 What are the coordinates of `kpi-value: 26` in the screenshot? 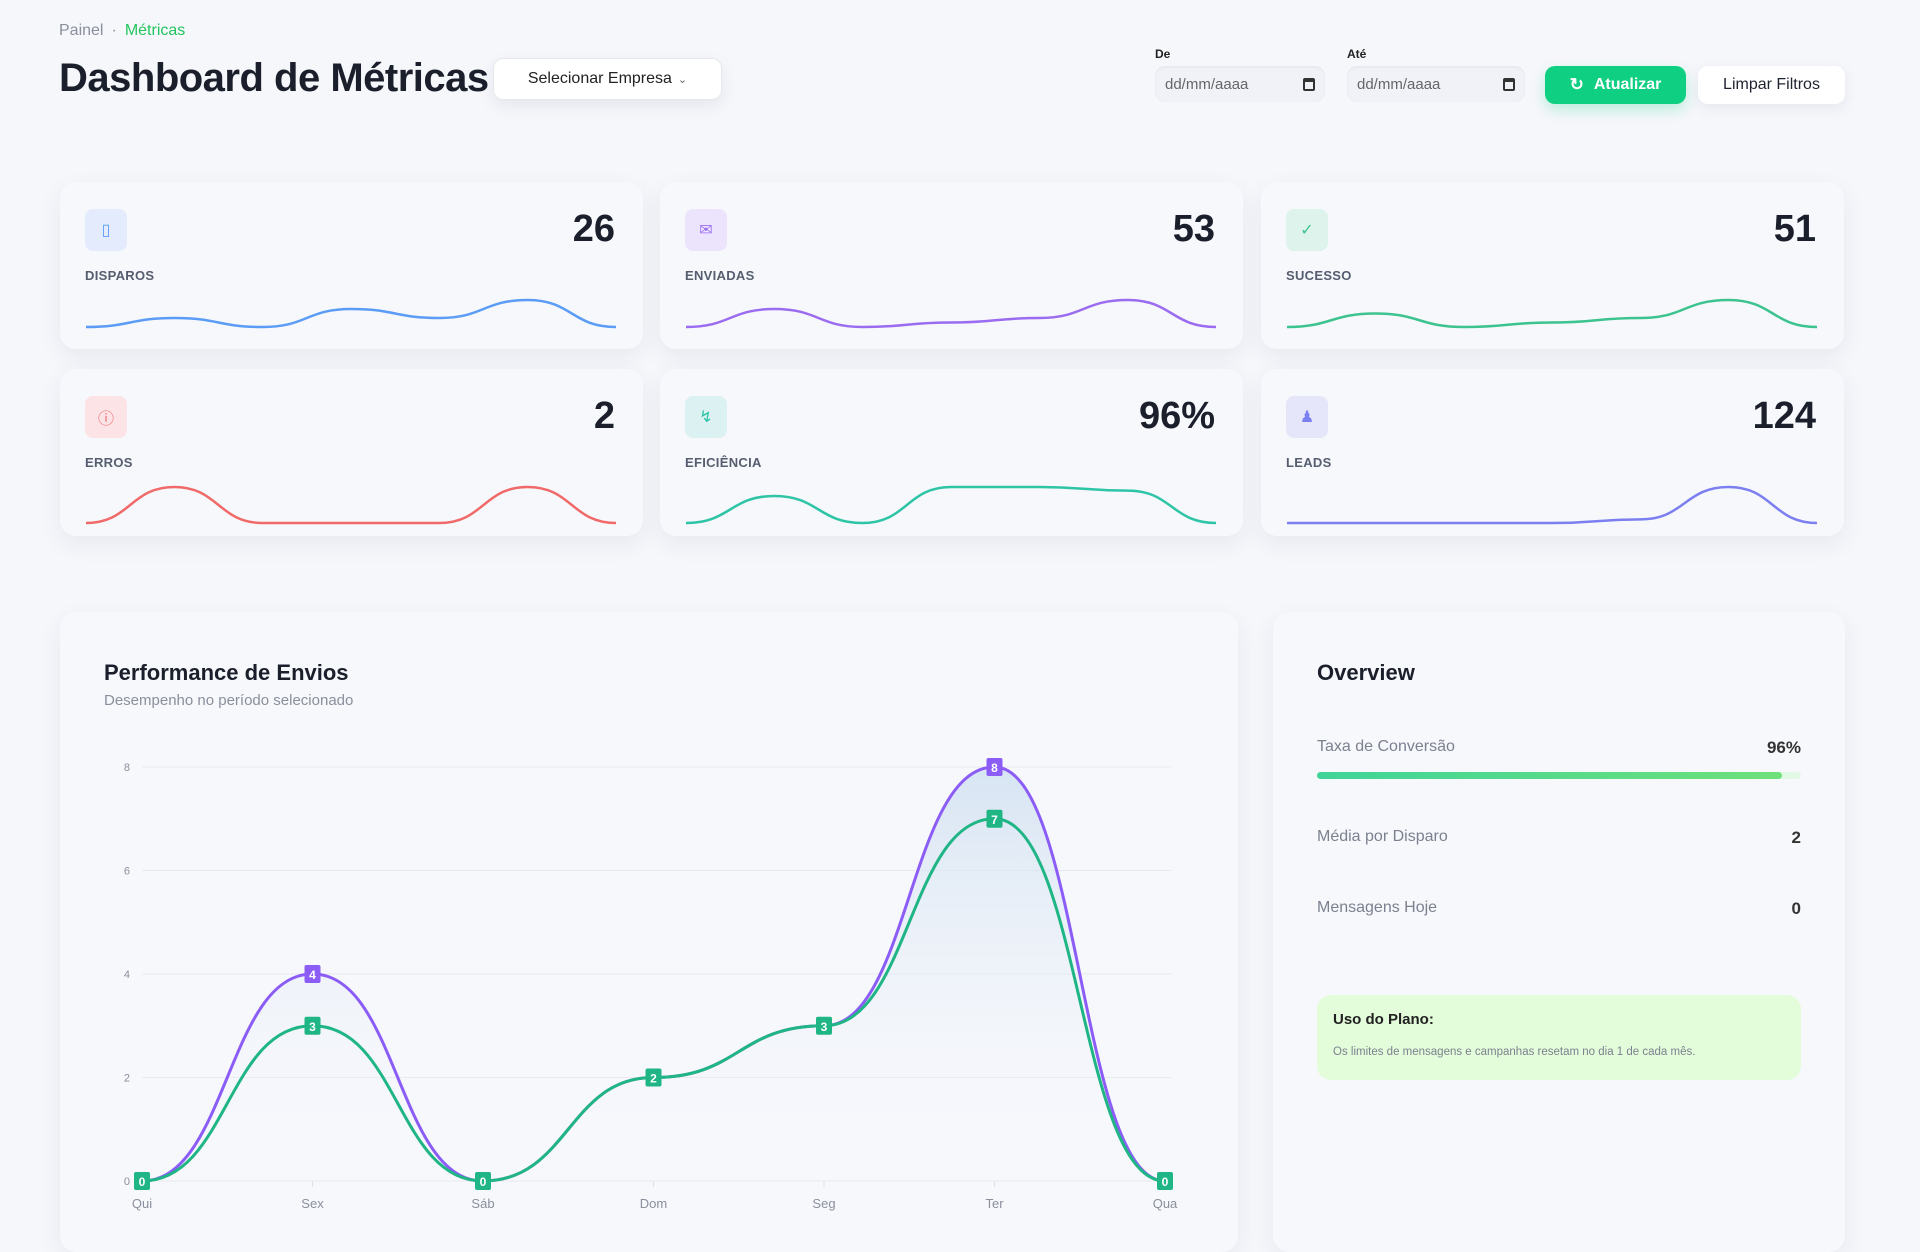 It's located at (593, 229).